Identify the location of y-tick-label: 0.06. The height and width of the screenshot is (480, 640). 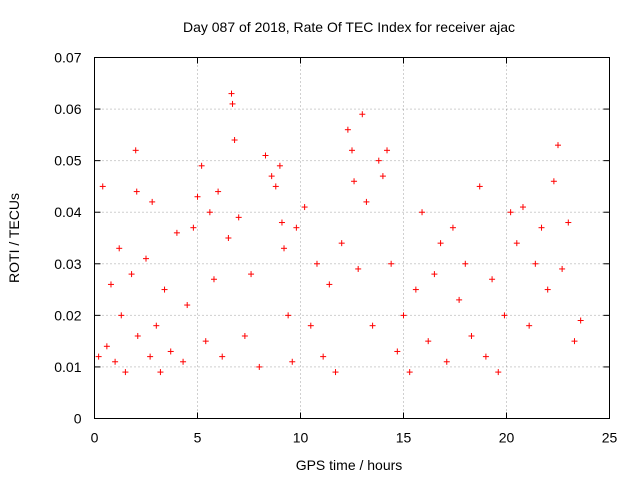
(67, 109).